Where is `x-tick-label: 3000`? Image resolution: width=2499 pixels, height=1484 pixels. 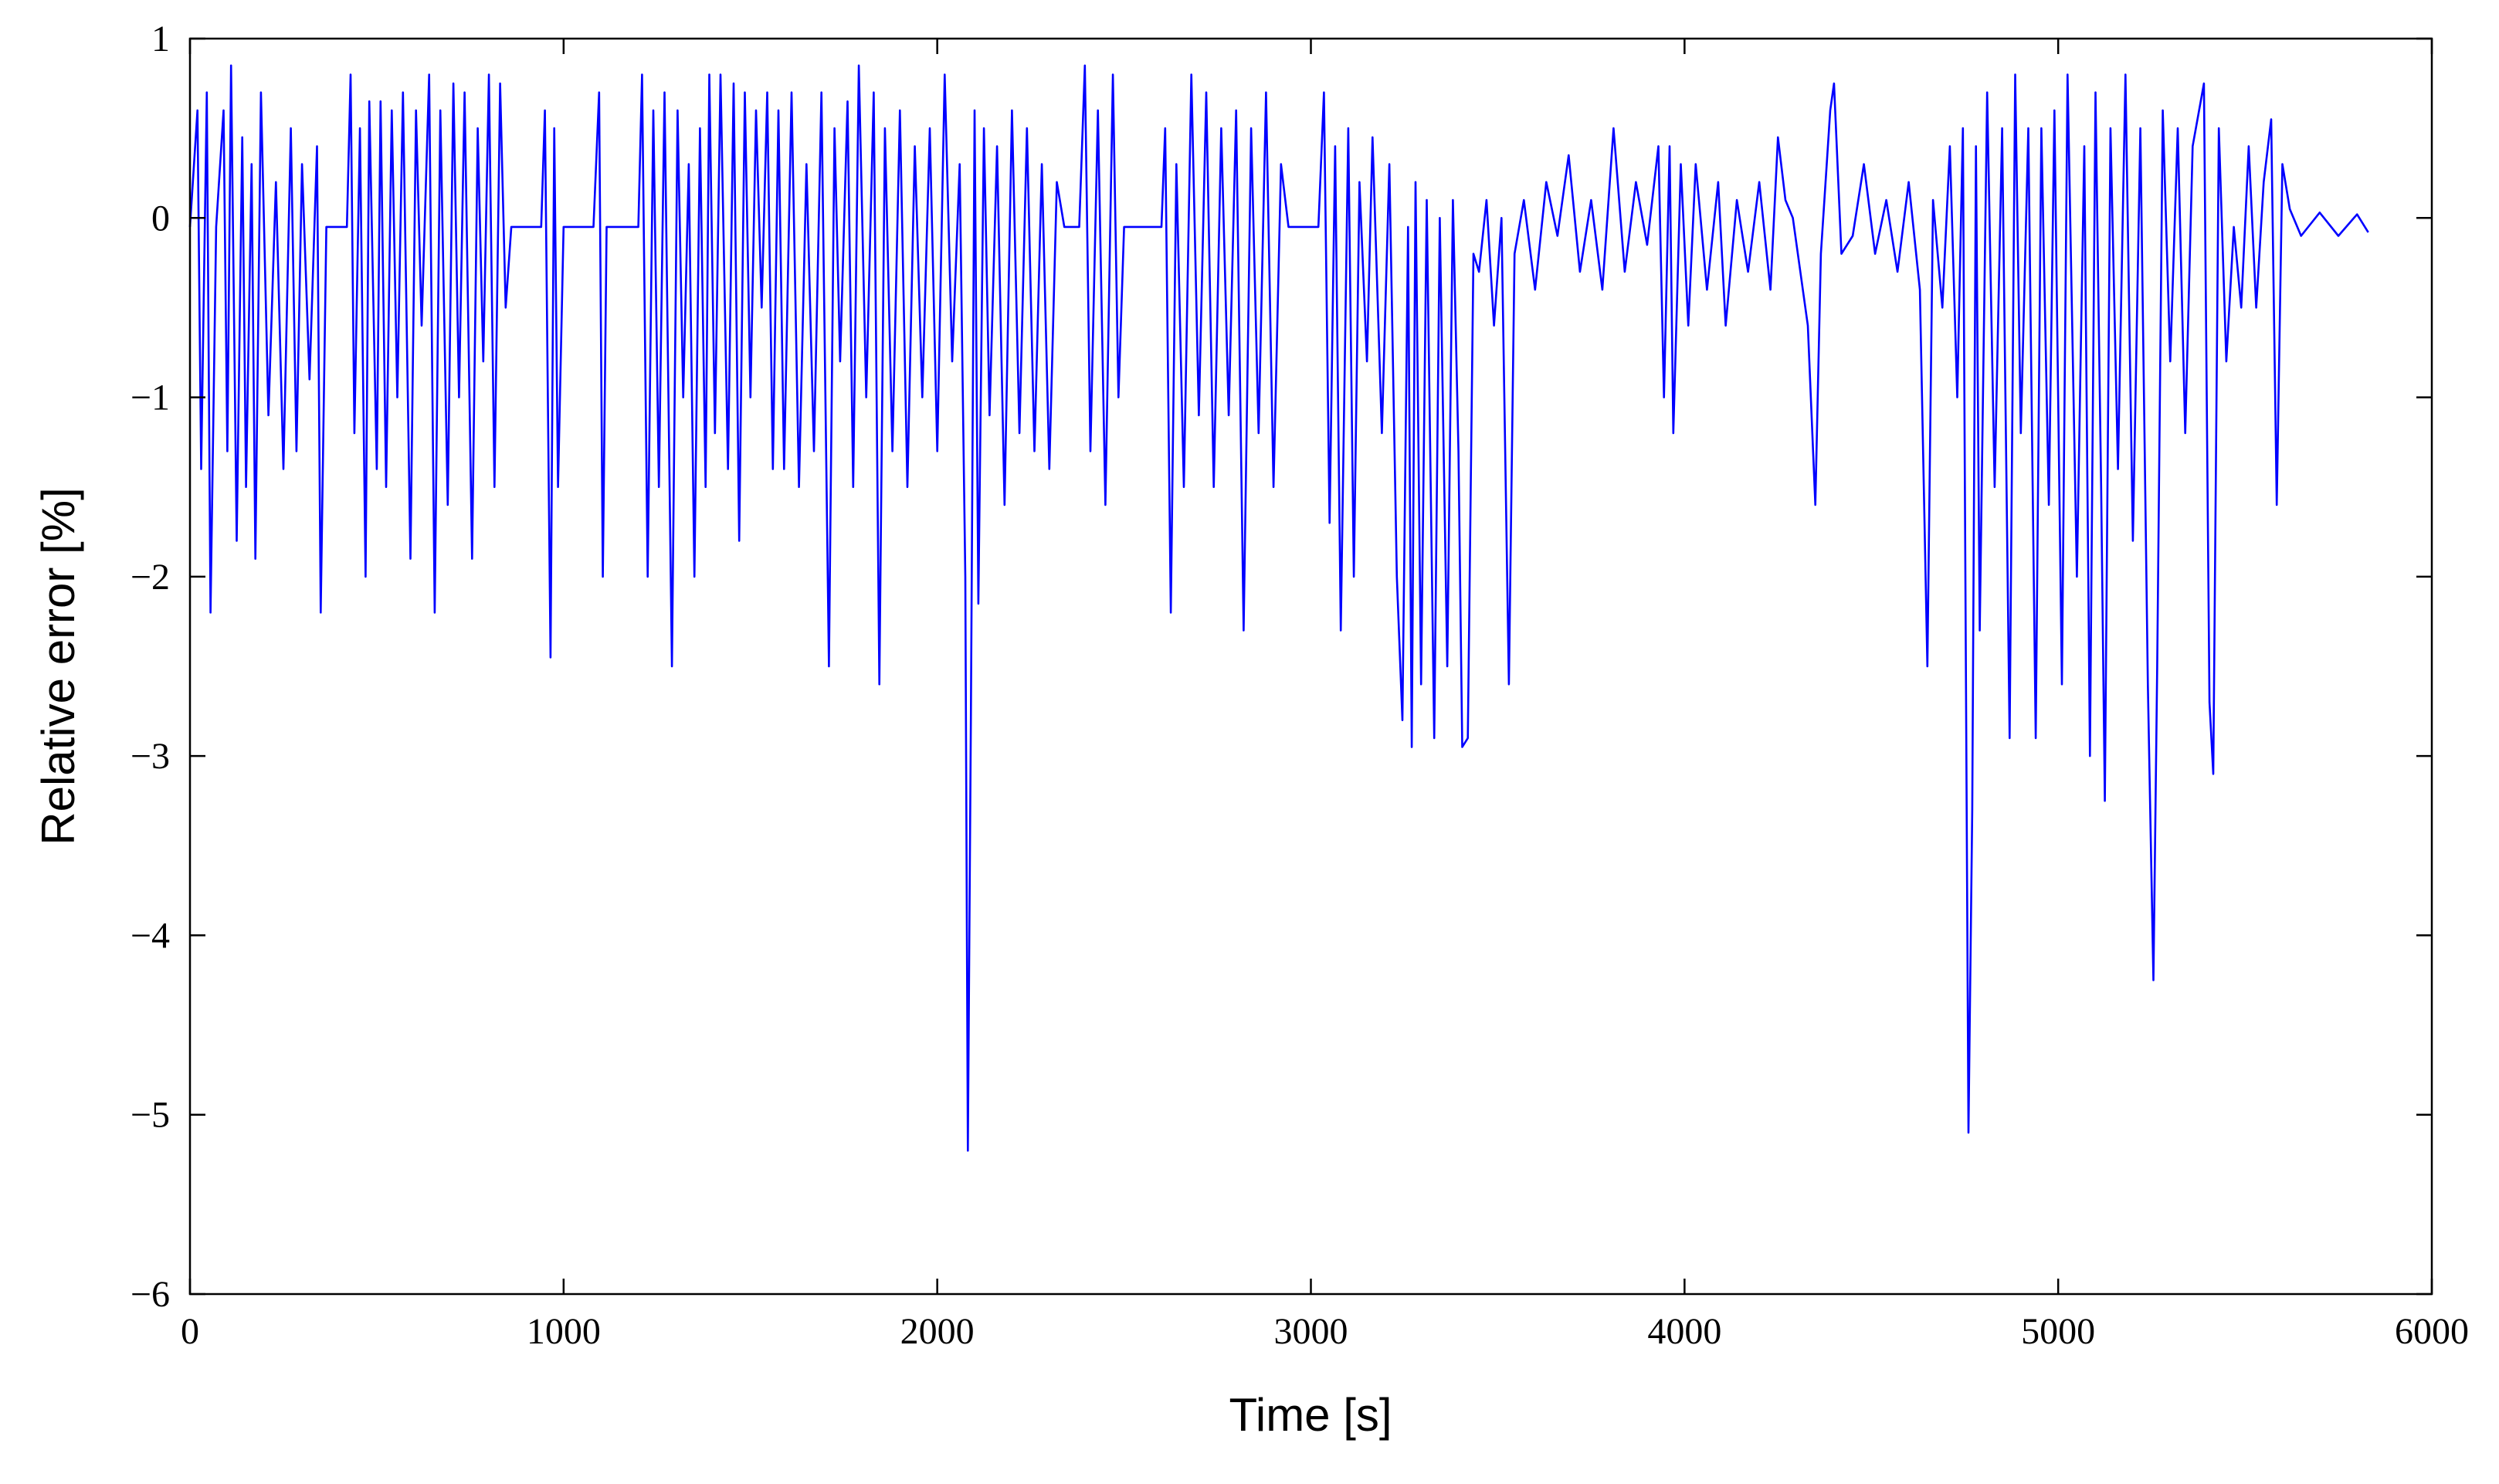
x-tick-label: 3000 is located at coordinates (1311, 1331).